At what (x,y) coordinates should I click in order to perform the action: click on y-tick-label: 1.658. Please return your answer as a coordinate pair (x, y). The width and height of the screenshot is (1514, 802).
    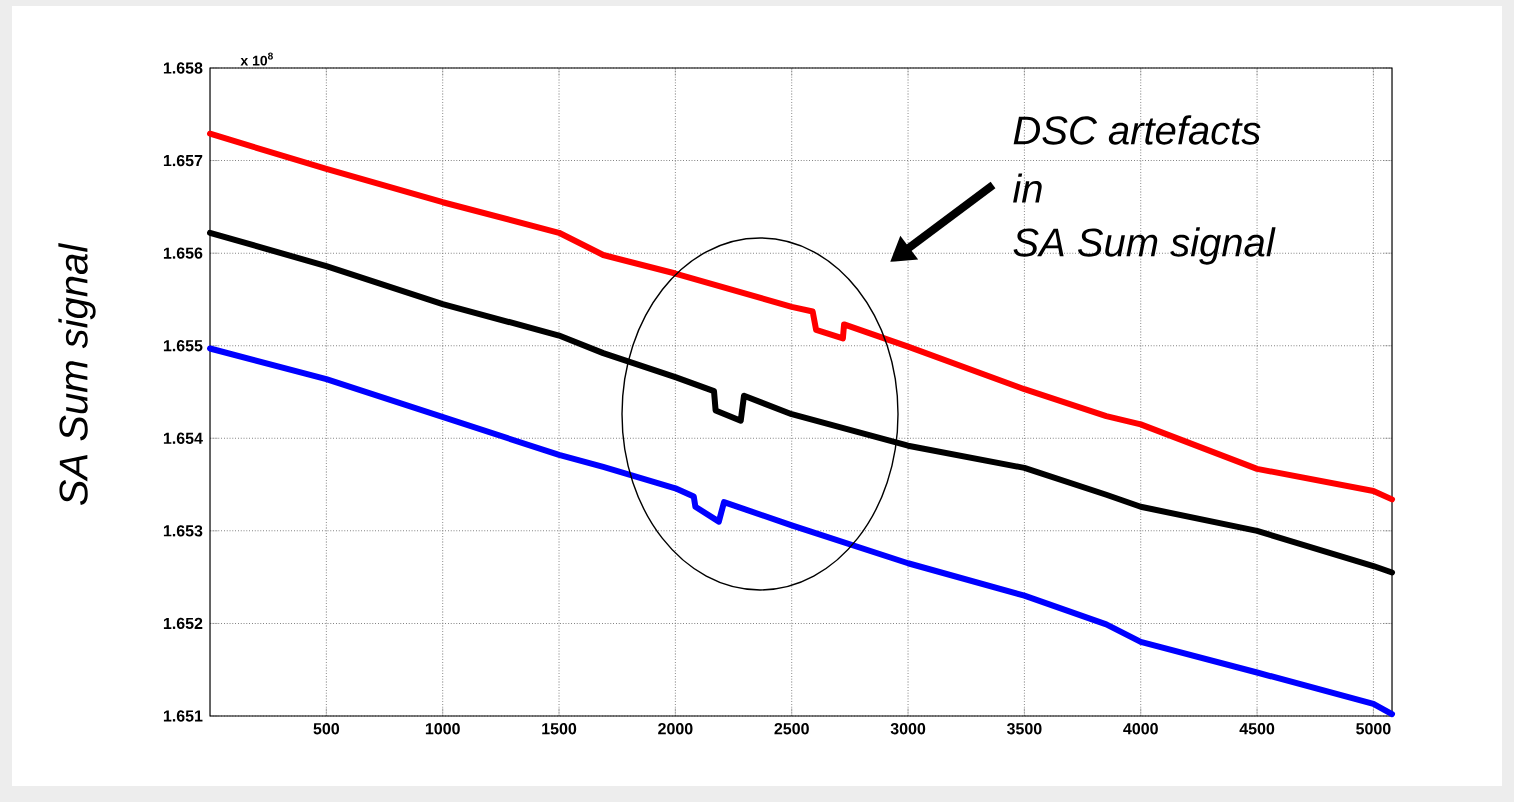
    Looking at the image, I should click on (183, 68).